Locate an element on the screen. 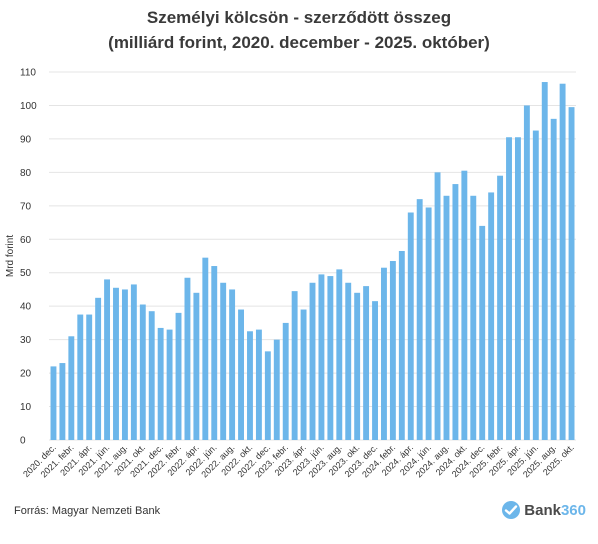 This screenshot has width=598, height=544. bar-2022-jún is located at coordinates (214, 353).